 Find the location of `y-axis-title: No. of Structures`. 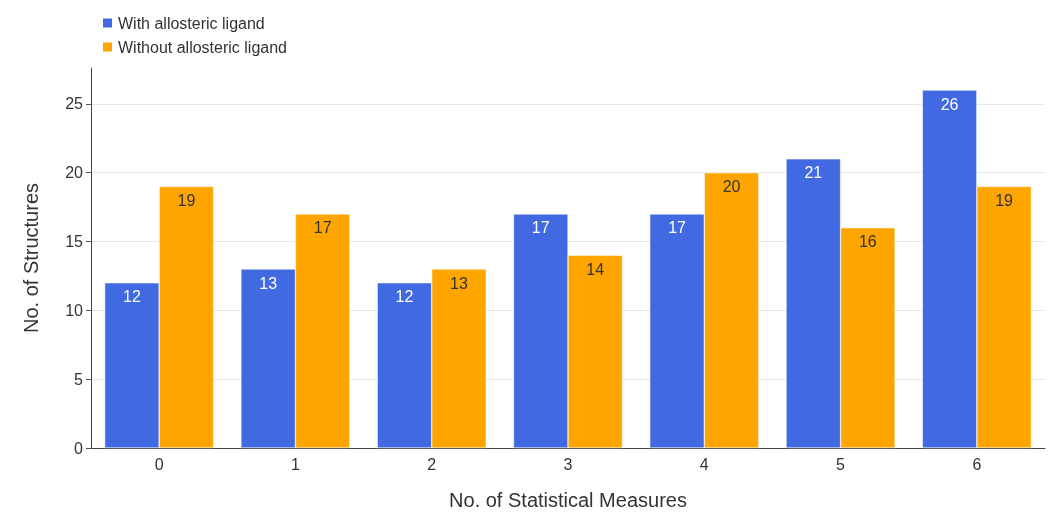

y-axis-title: No. of Structures is located at coordinates (31, 258).